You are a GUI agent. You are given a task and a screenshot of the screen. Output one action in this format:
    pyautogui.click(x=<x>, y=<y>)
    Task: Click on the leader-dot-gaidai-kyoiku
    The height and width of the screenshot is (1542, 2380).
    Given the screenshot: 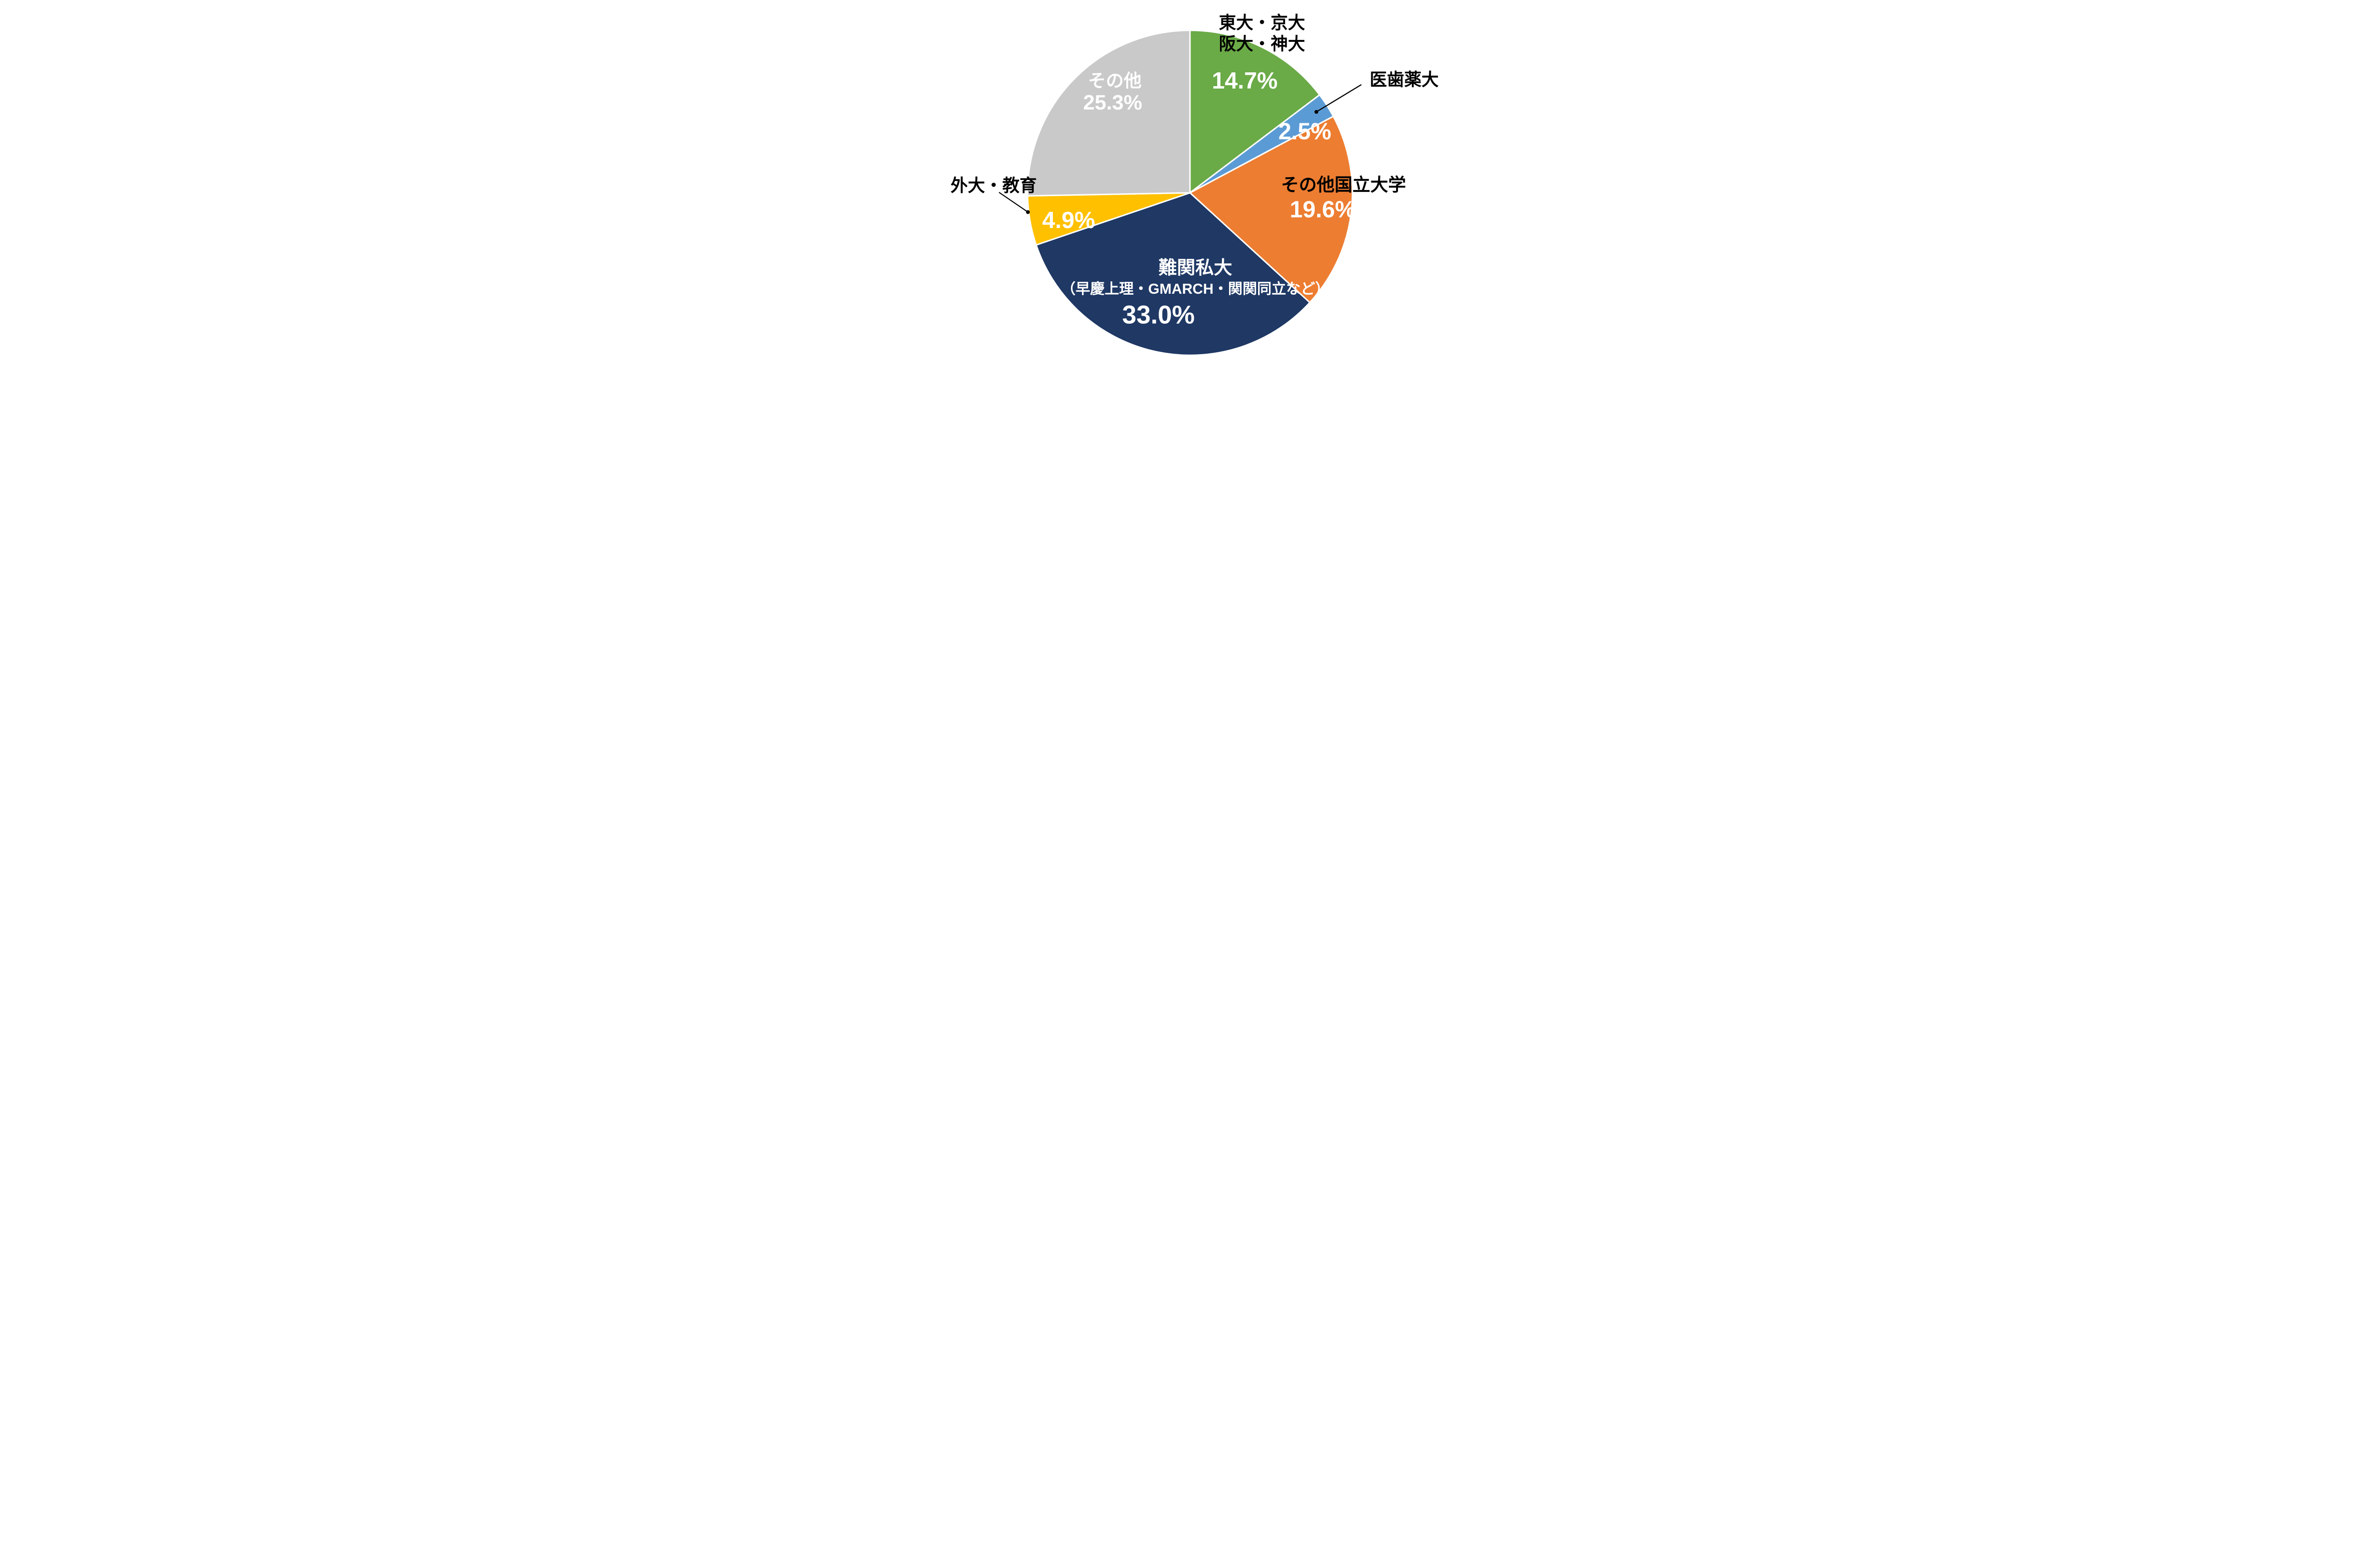 What is the action you would take?
    pyautogui.click(x=1028, y=212)
    